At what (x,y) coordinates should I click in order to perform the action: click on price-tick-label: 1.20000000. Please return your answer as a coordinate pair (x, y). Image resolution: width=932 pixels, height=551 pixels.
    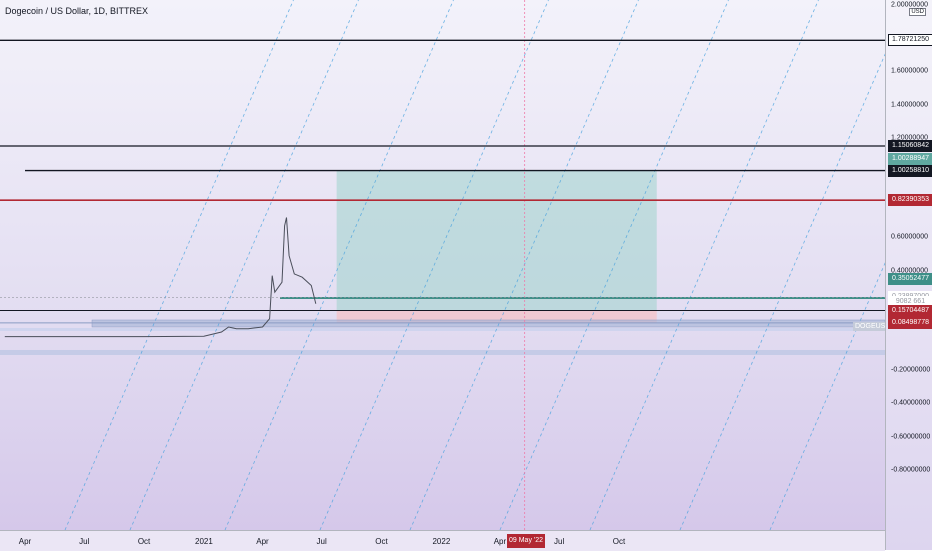
    Looking at the image, I should click on (909, 138).